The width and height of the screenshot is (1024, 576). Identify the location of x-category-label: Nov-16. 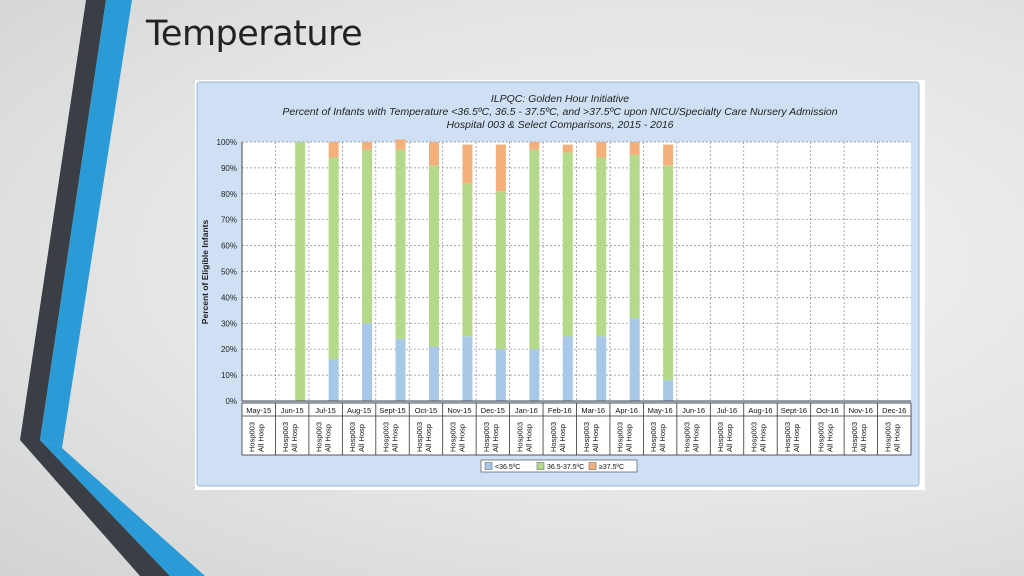
(861, 410).